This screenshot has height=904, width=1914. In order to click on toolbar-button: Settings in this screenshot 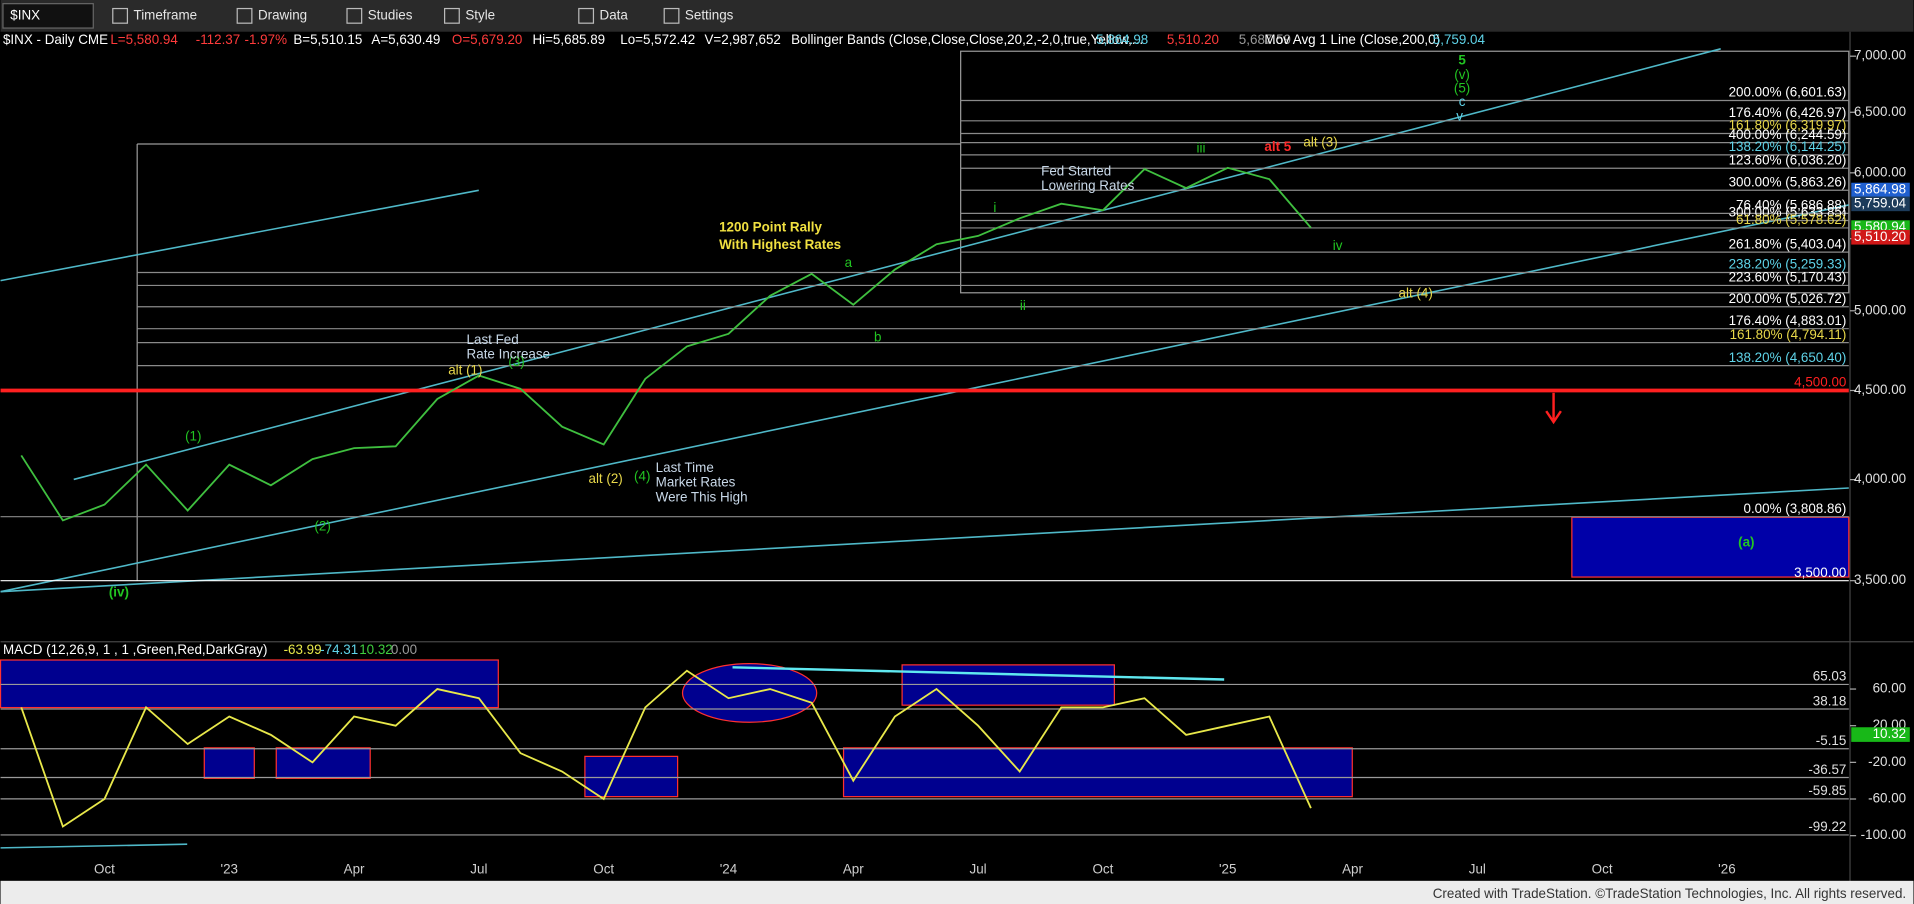, I will do `click(709, 14)`.